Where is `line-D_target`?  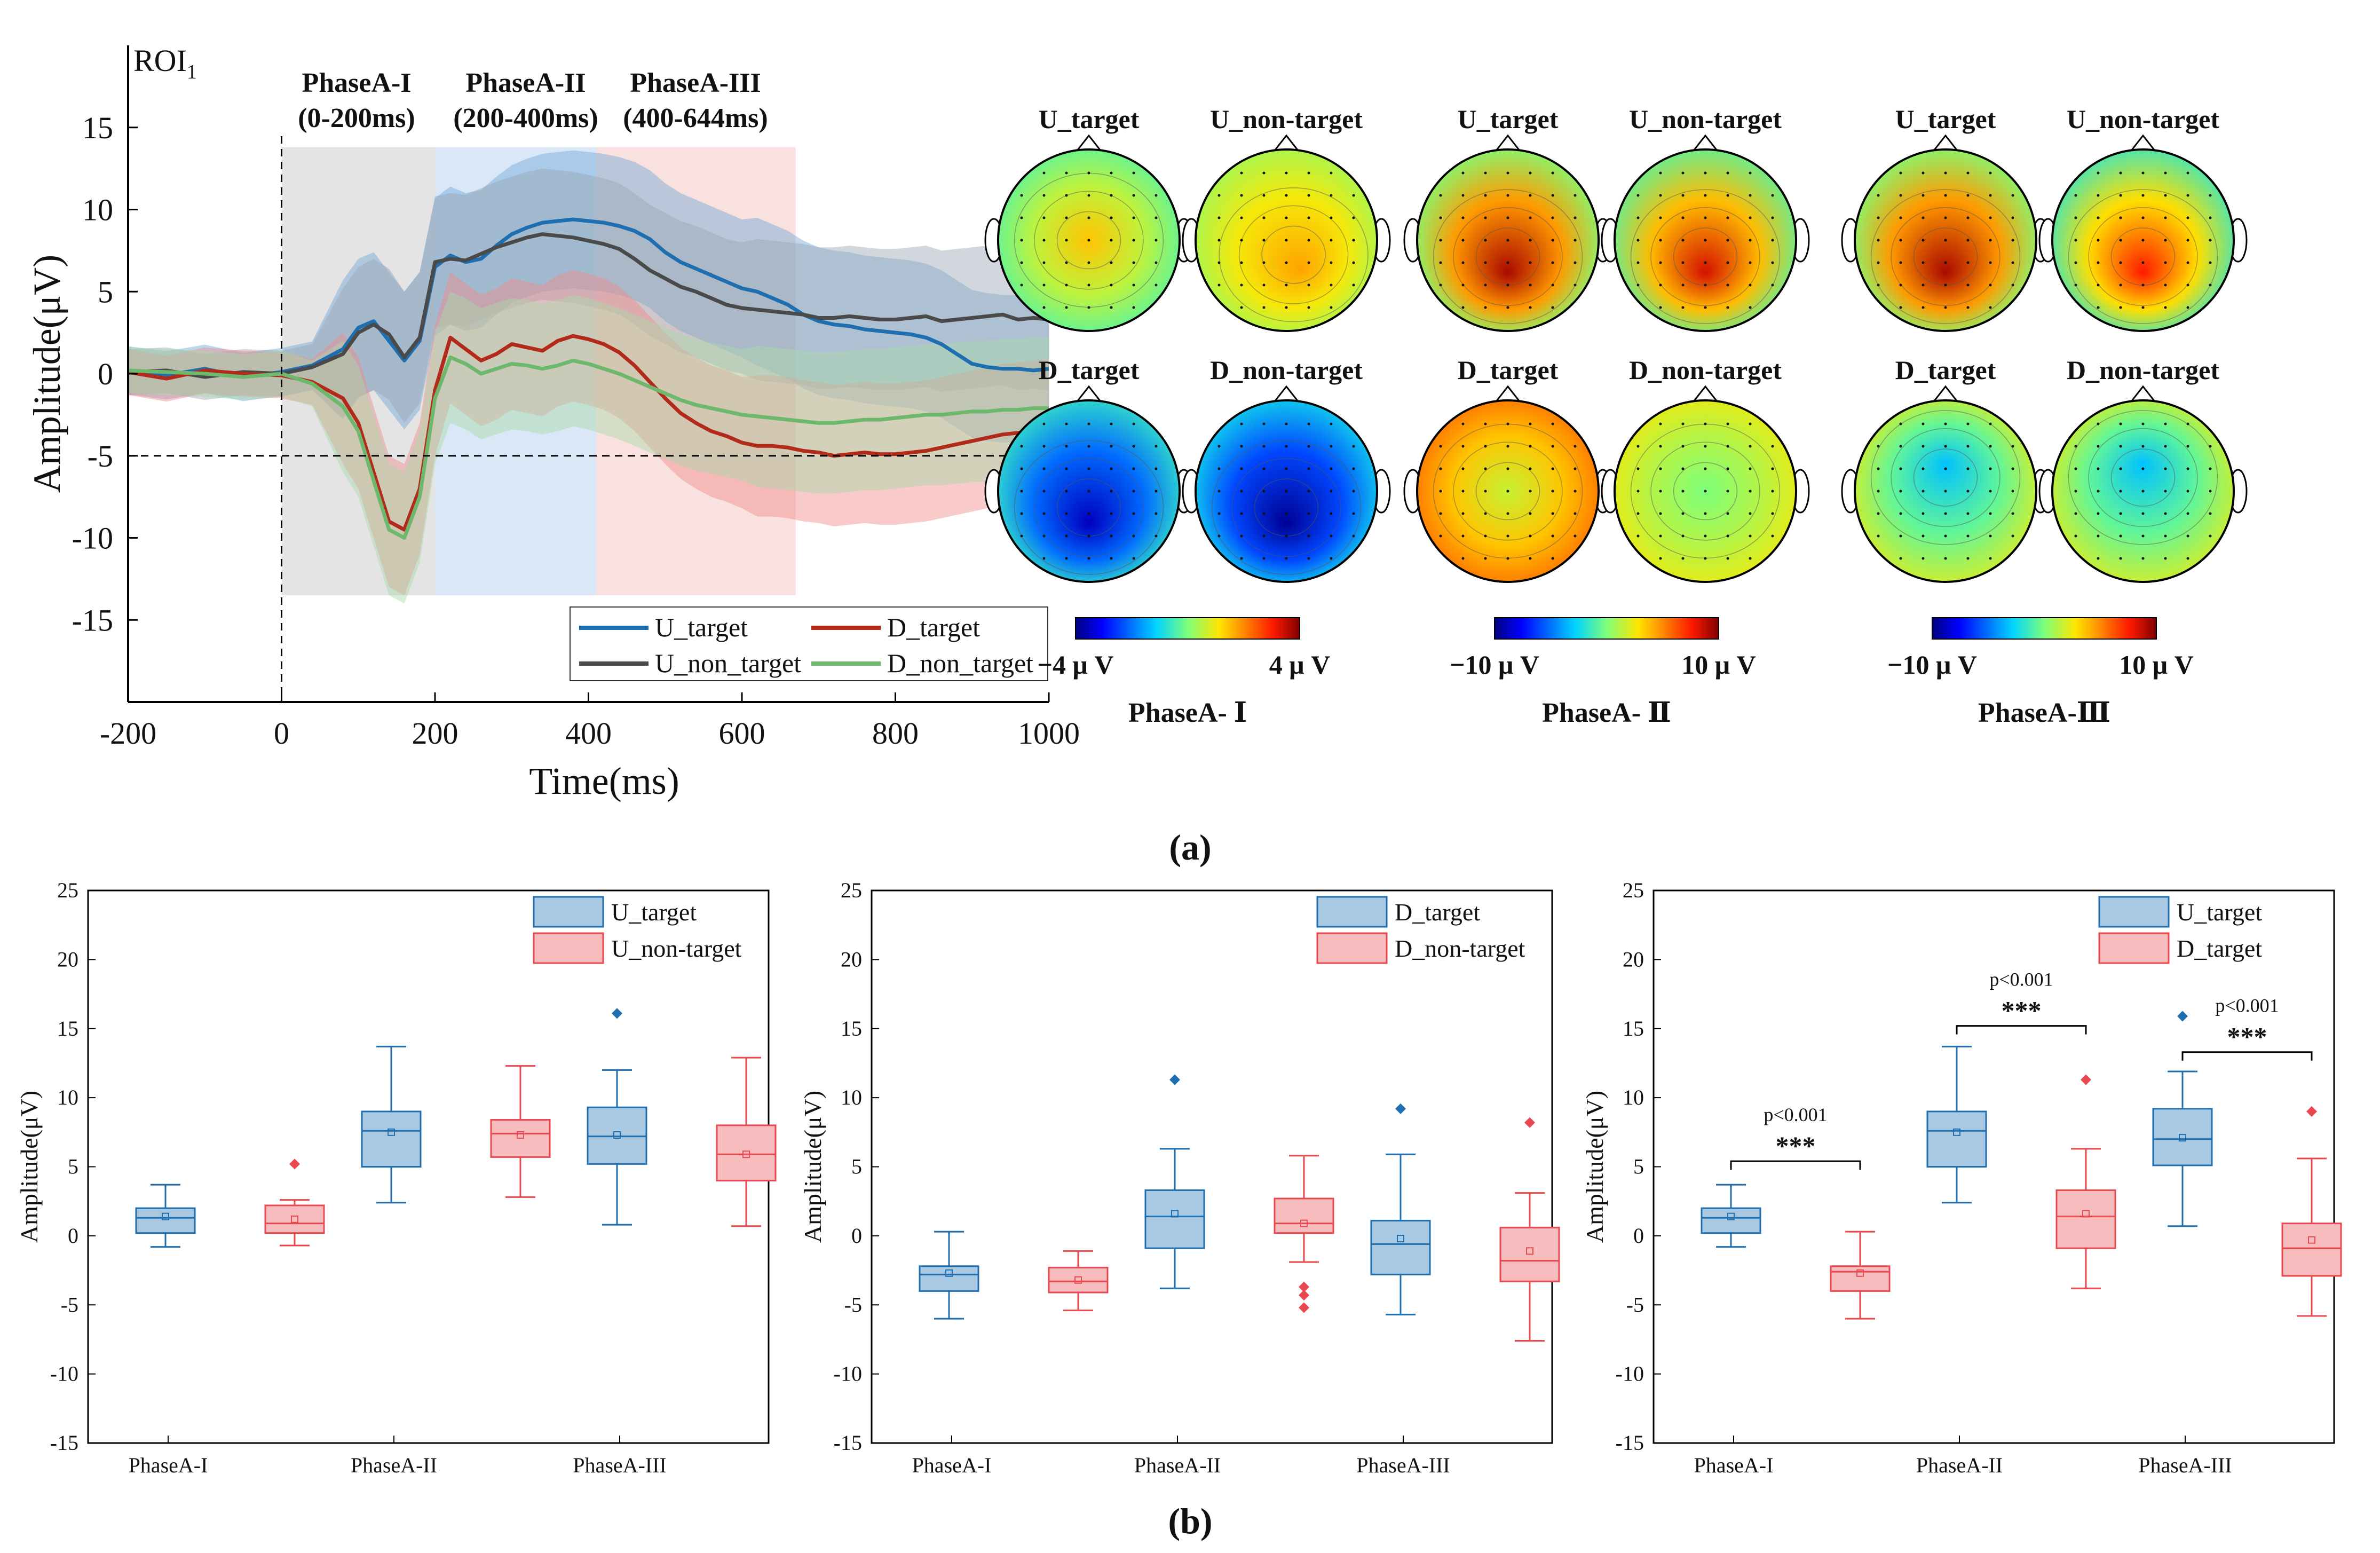
line-D_target is located at coordinates (589, 433).